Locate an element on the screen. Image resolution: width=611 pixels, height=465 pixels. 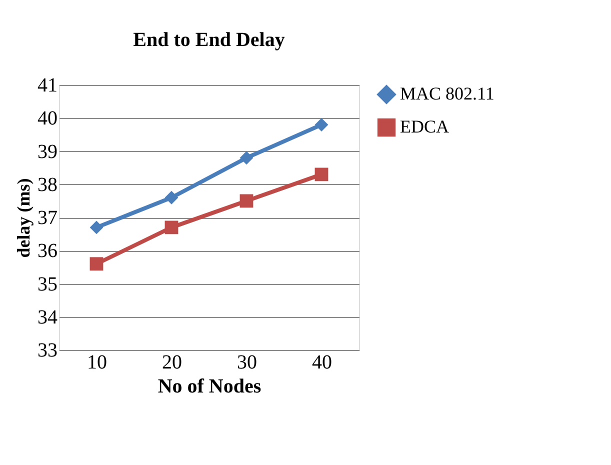
y-tick-label: 41 is located at coordinates (48, 85).